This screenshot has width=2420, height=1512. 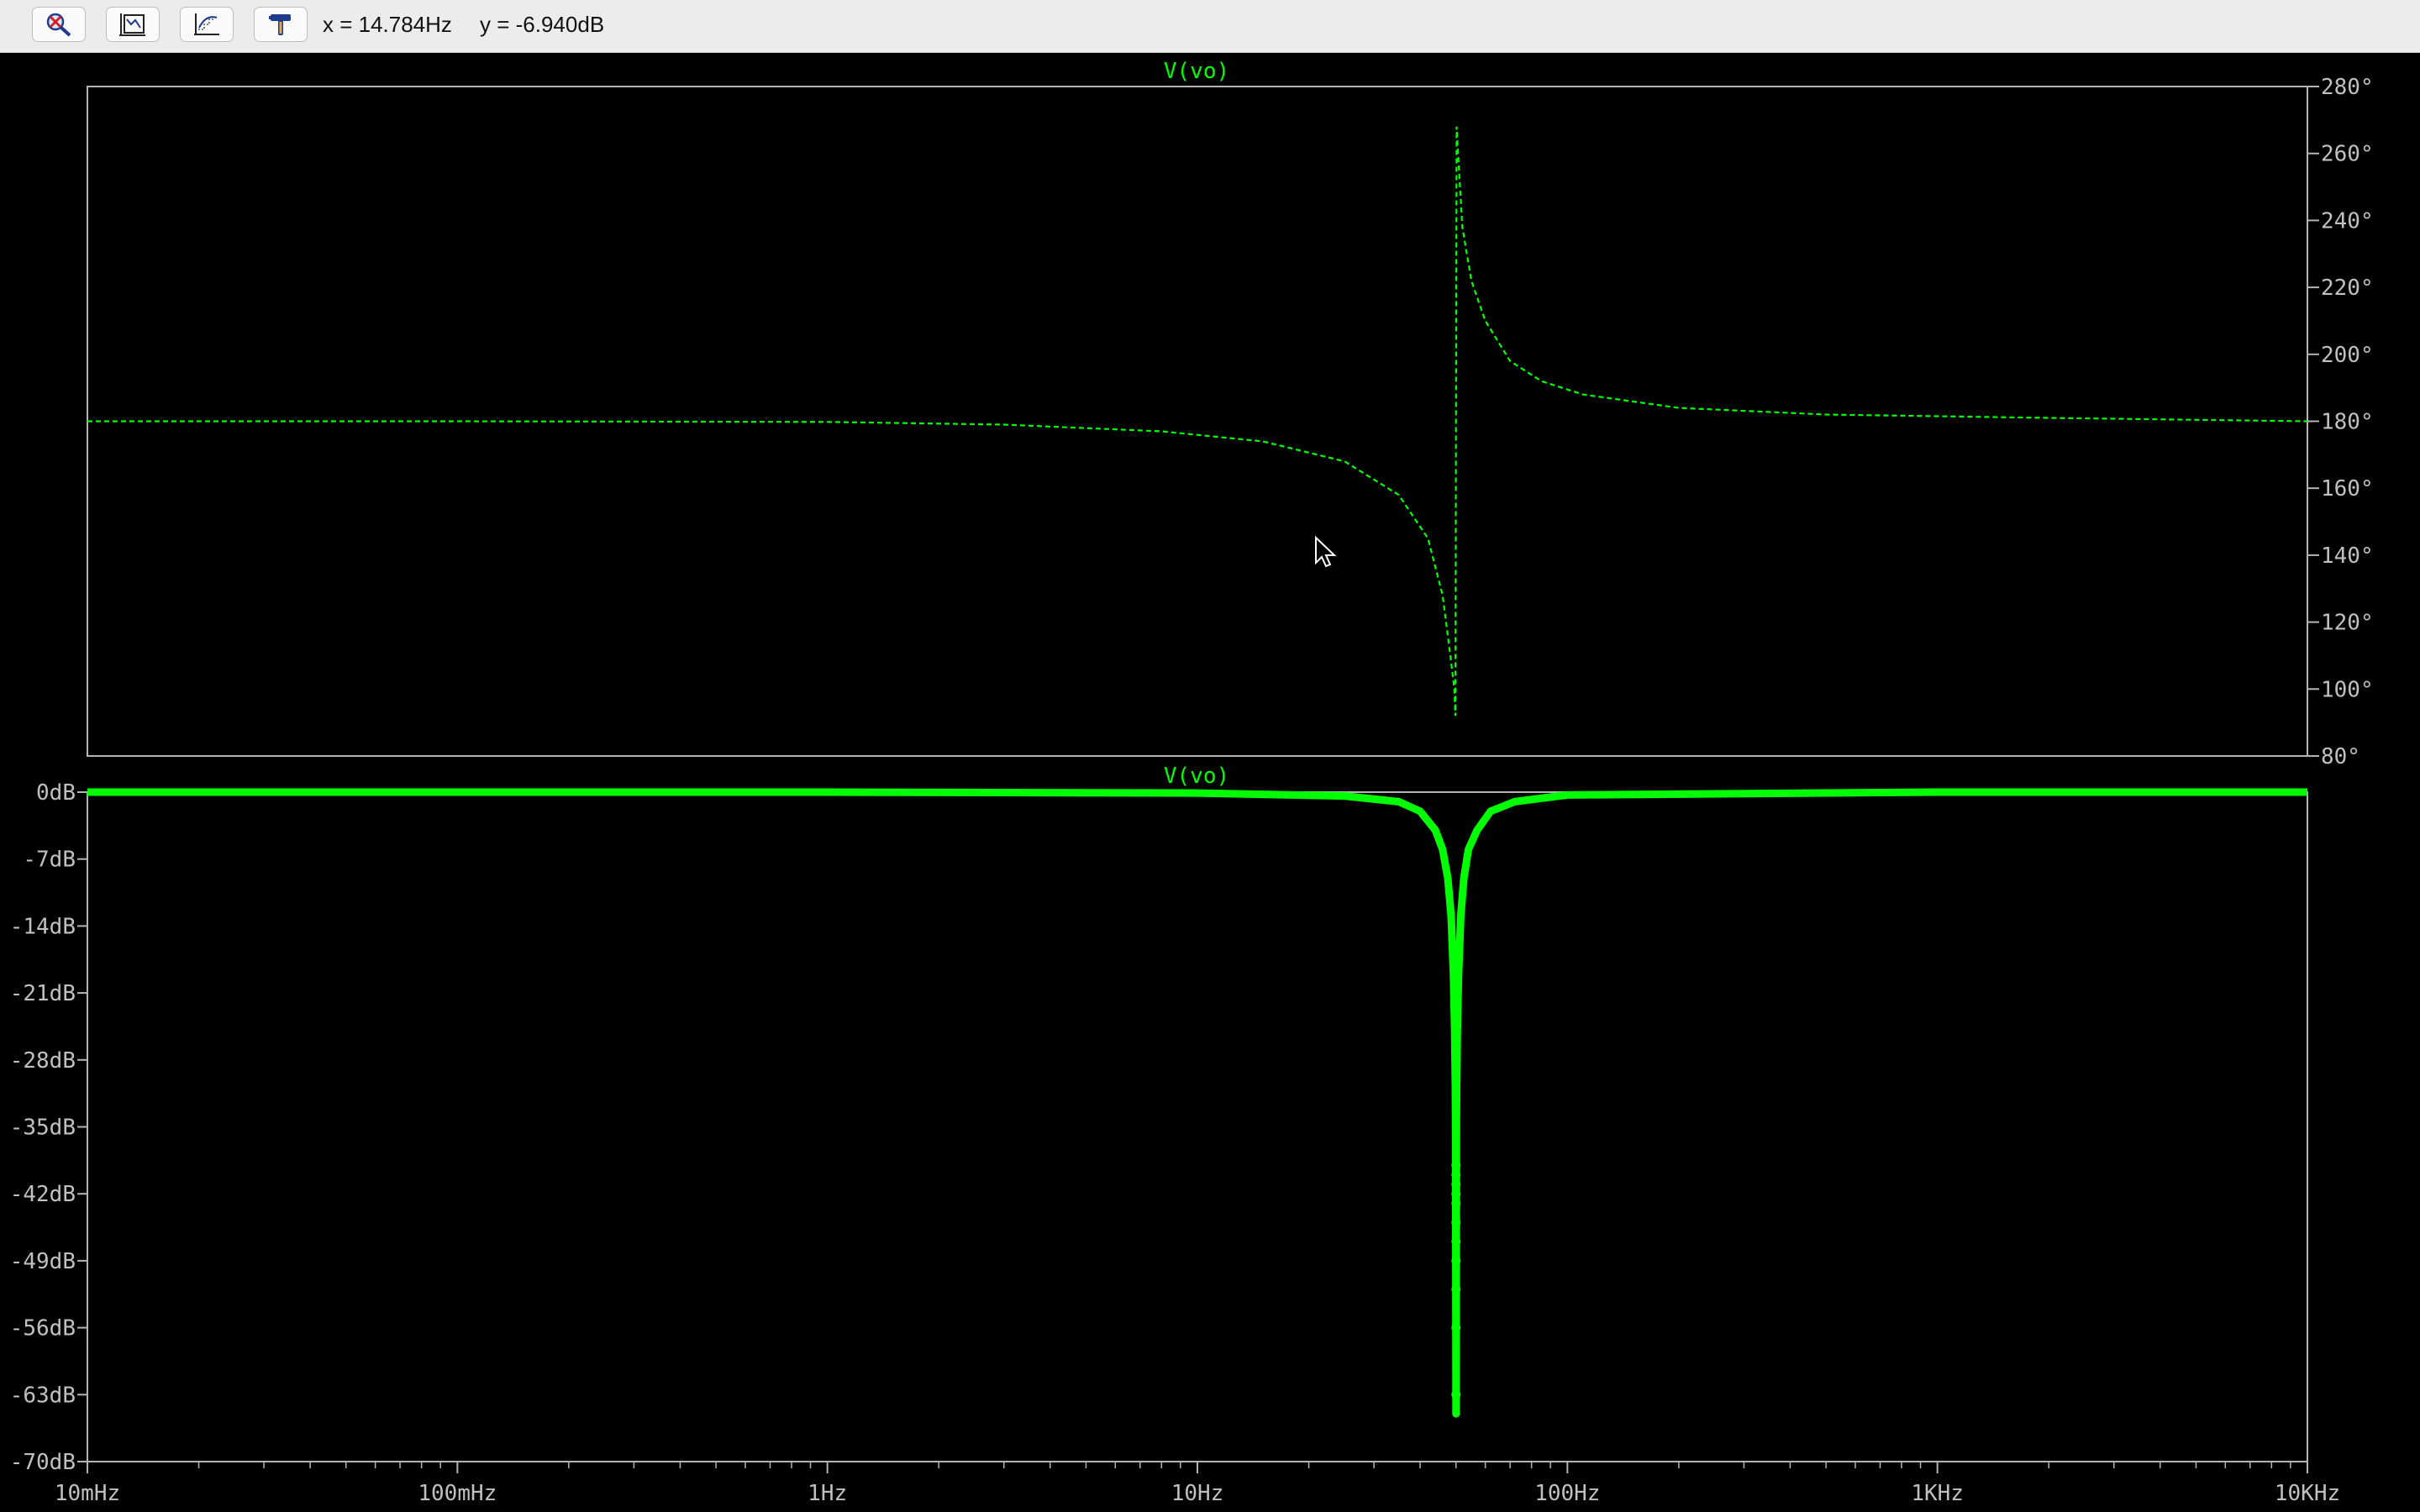 I want to click on grid-button, so click(x=207, y=24).